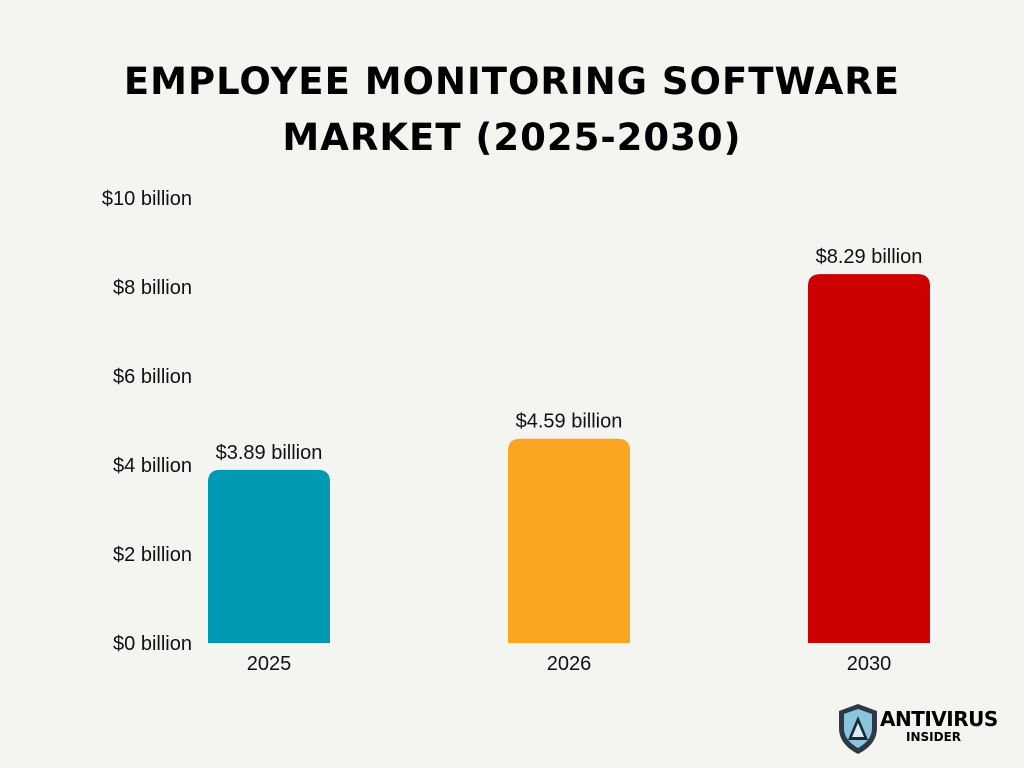 Image resolution: width=1024 pixels, height=768 pixels. Describe the element at coordinates (569, 540) in the screenshot. I see `bar-2026` at that location.